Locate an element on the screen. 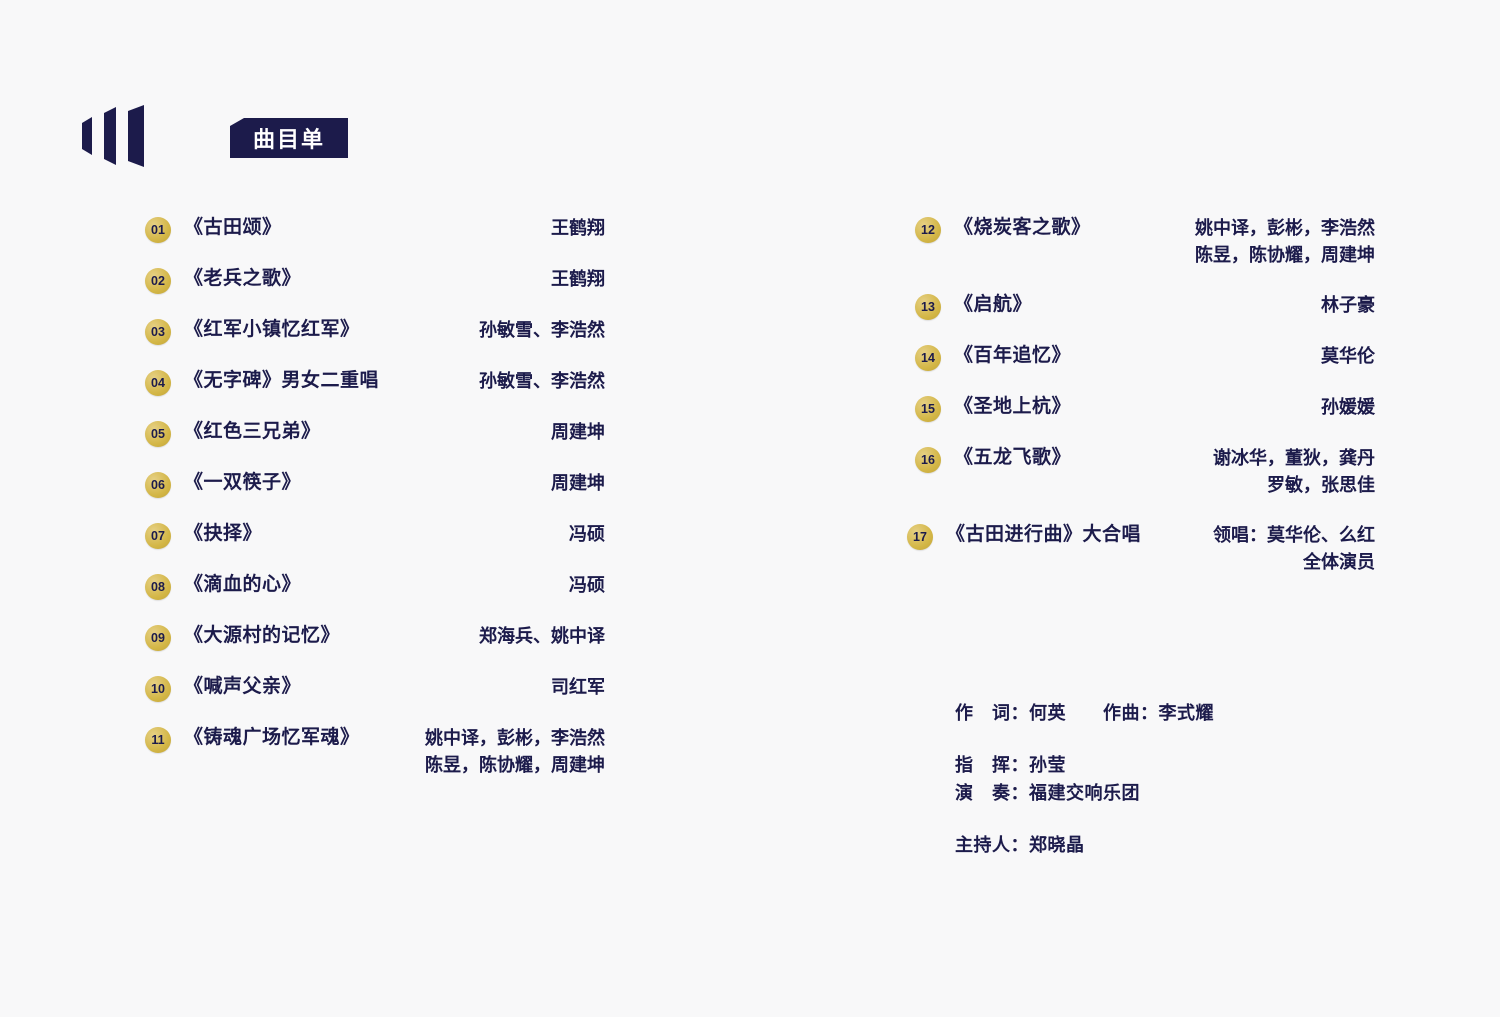  item-title: 《古田颂》 is located at coordinates (233, 227).